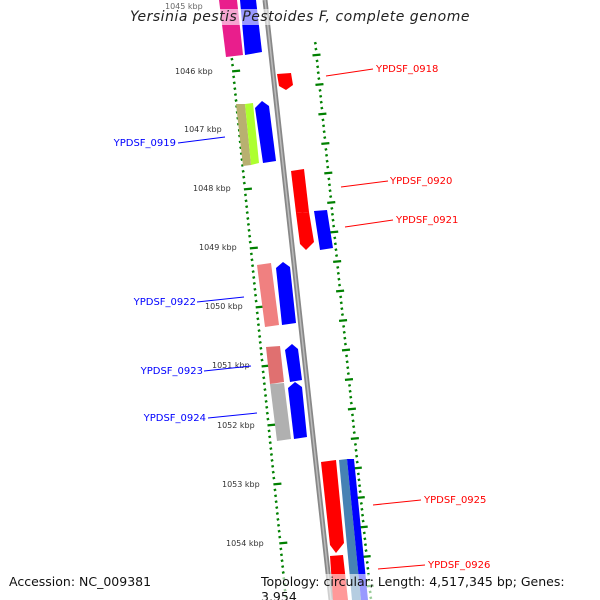 The width and height of the screenshot is (600, 600). I want to click on gene-label: YPDSF_0924, so click(174, 418).